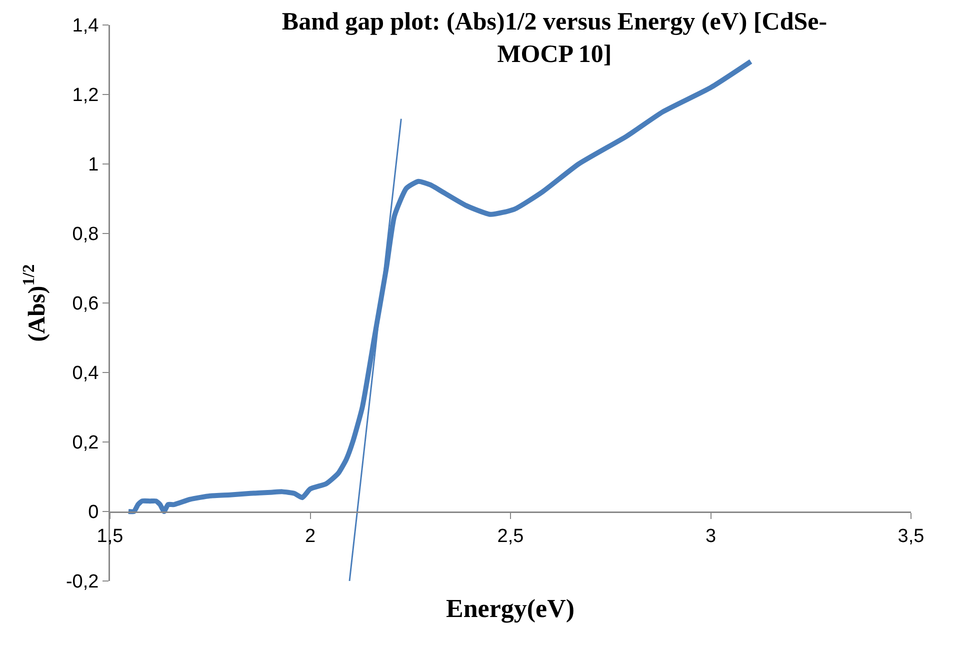 The width and height of the screenshot is (956, 656). Describe the element at coordinates (93, 165) in the screenshot. I see `y-tick-label: 1` at that location.